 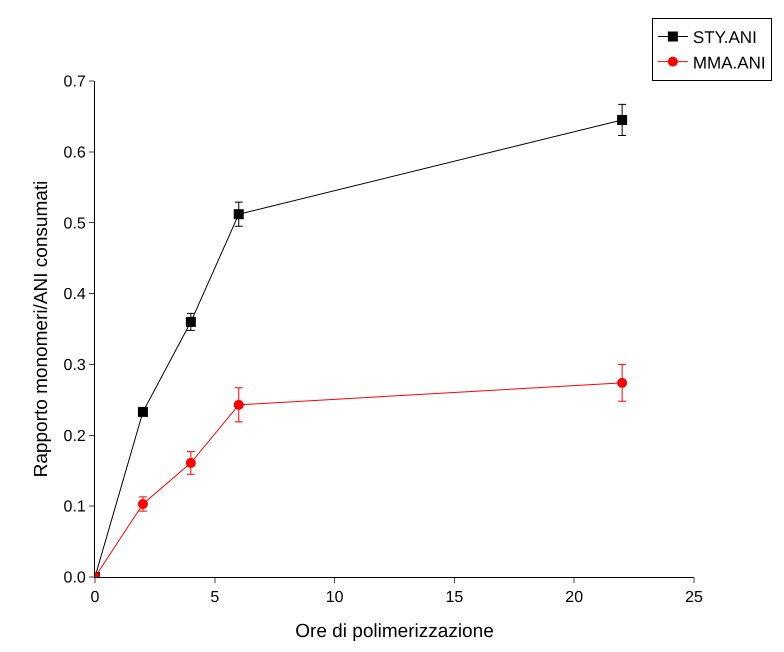 I want to click on x-tick-label: 15, so click(x=455, y=597).